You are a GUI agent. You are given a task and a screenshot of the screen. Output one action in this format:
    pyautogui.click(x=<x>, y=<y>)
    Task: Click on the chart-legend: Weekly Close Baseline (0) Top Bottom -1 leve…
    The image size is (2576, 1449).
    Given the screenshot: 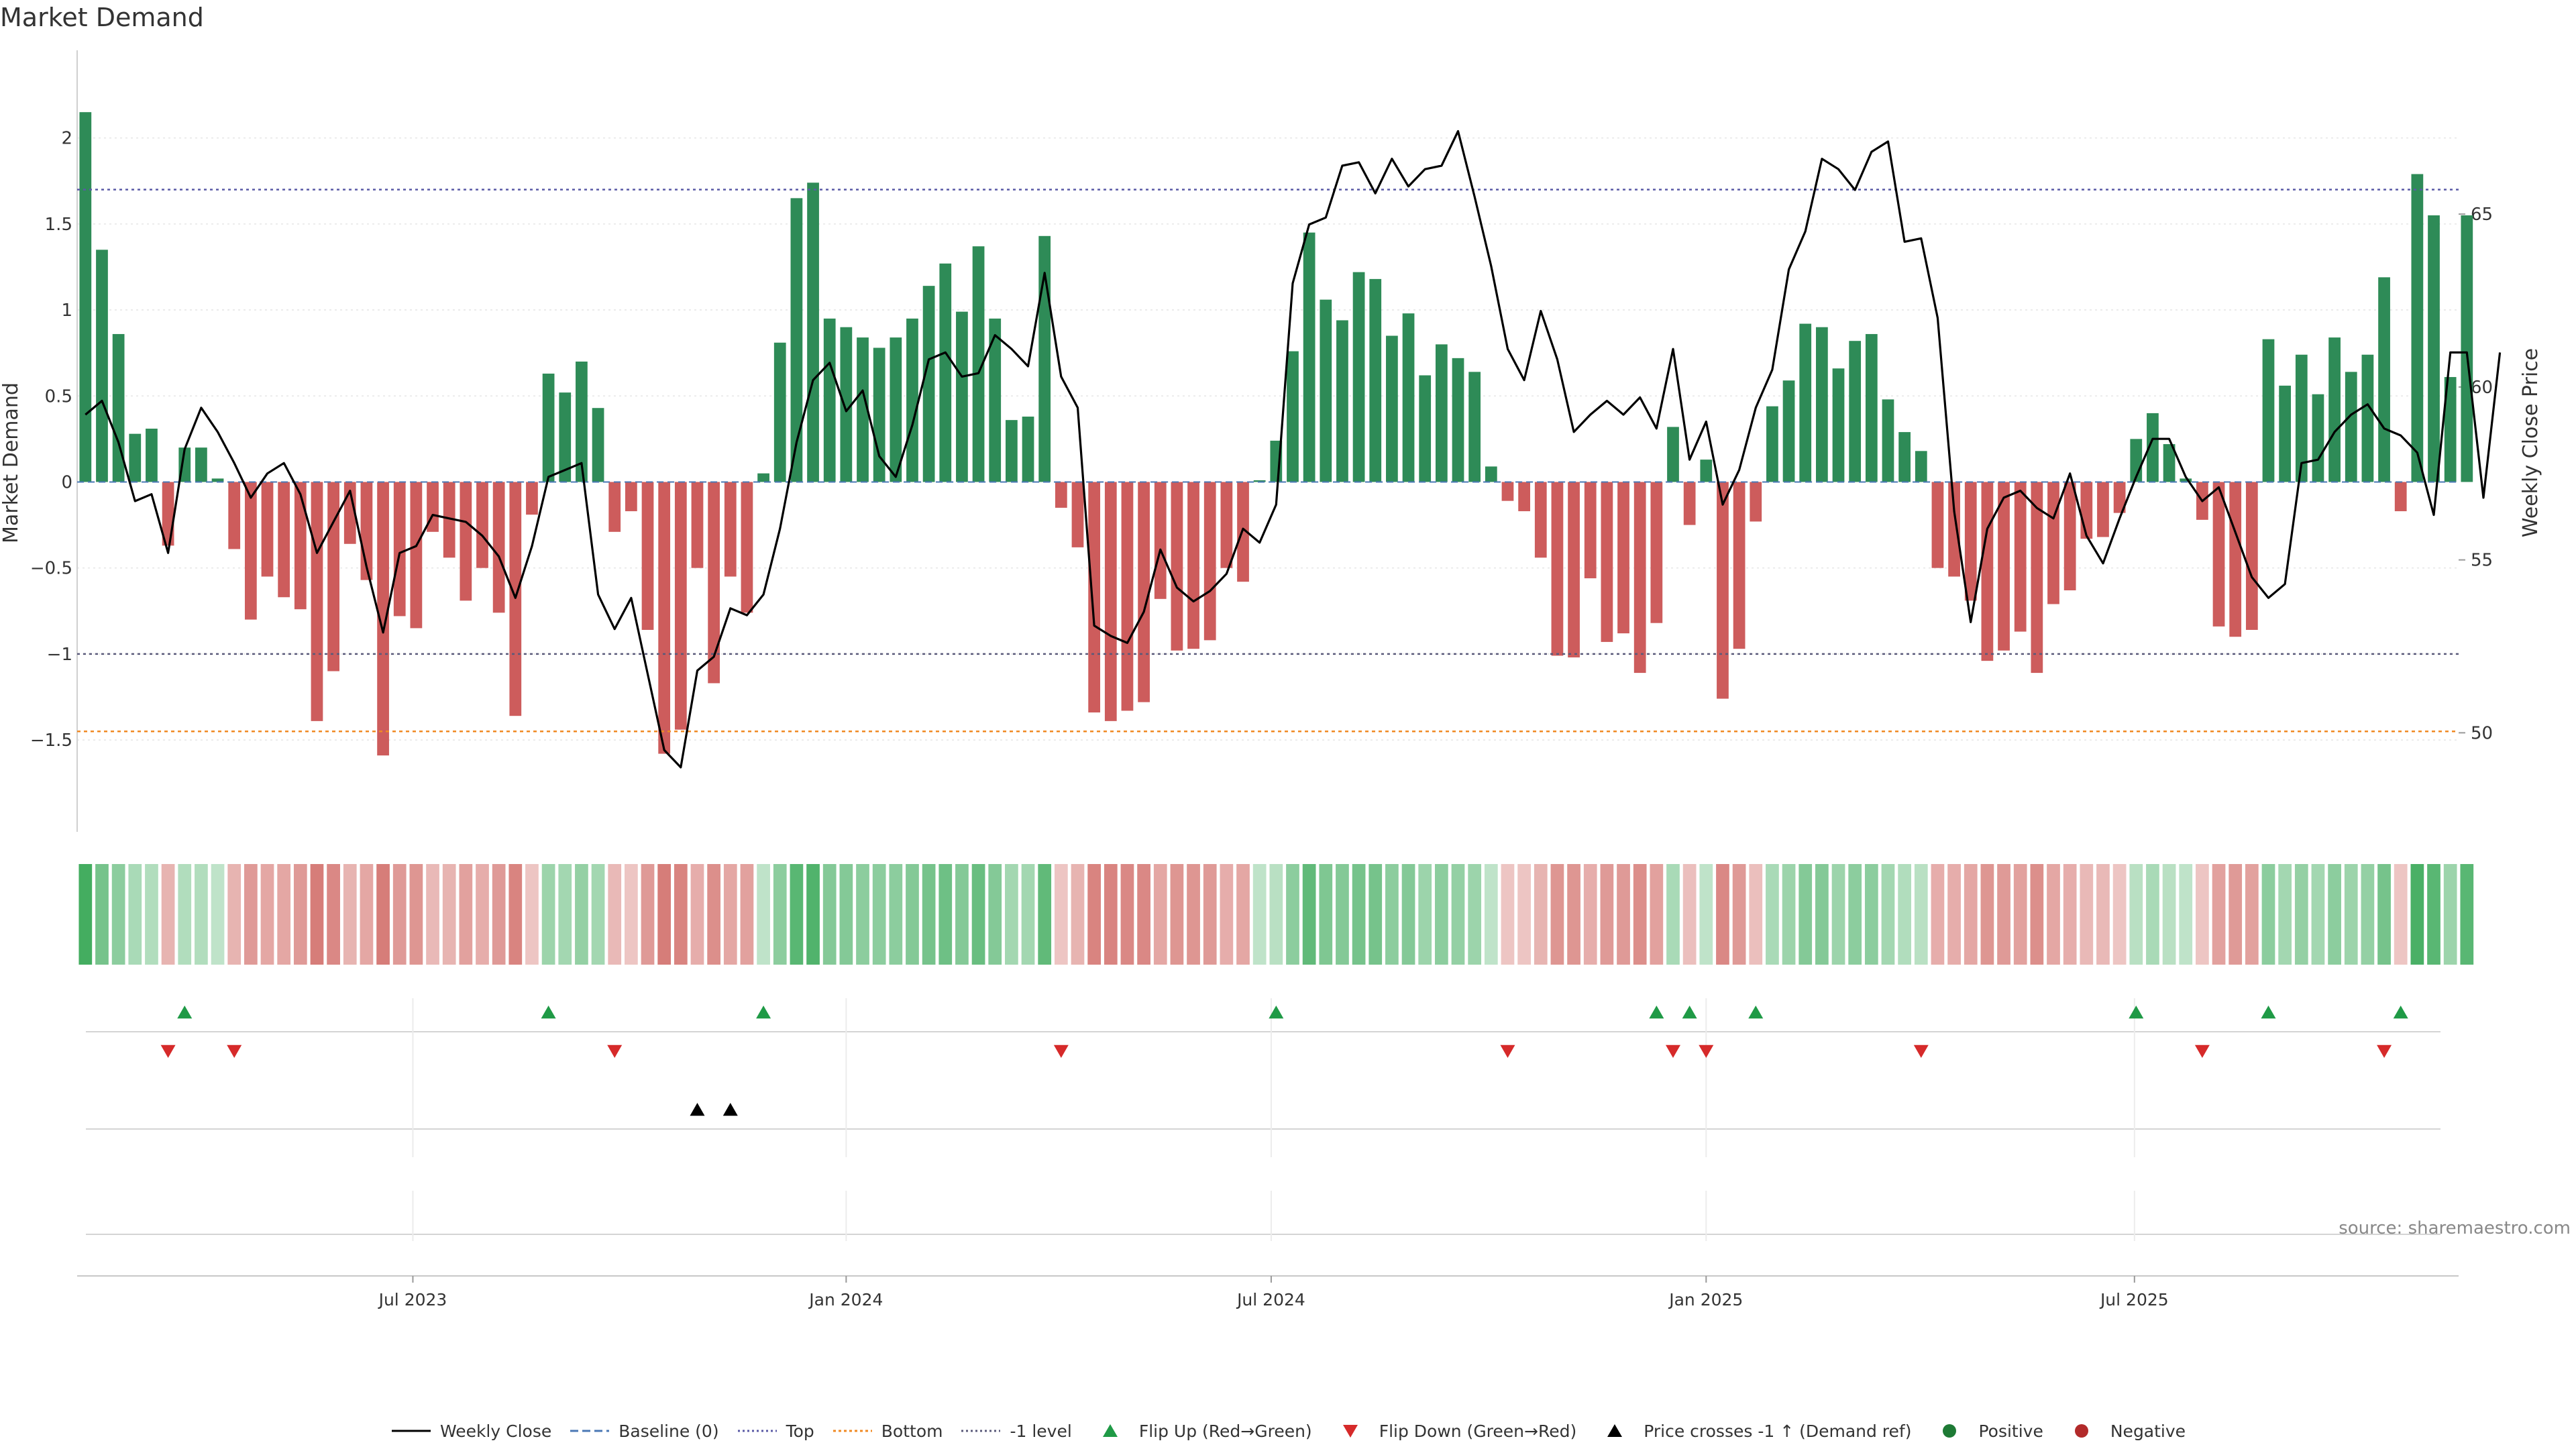 What is the action you would take?
    pyautogui.click(x=1288, y=1431)
    